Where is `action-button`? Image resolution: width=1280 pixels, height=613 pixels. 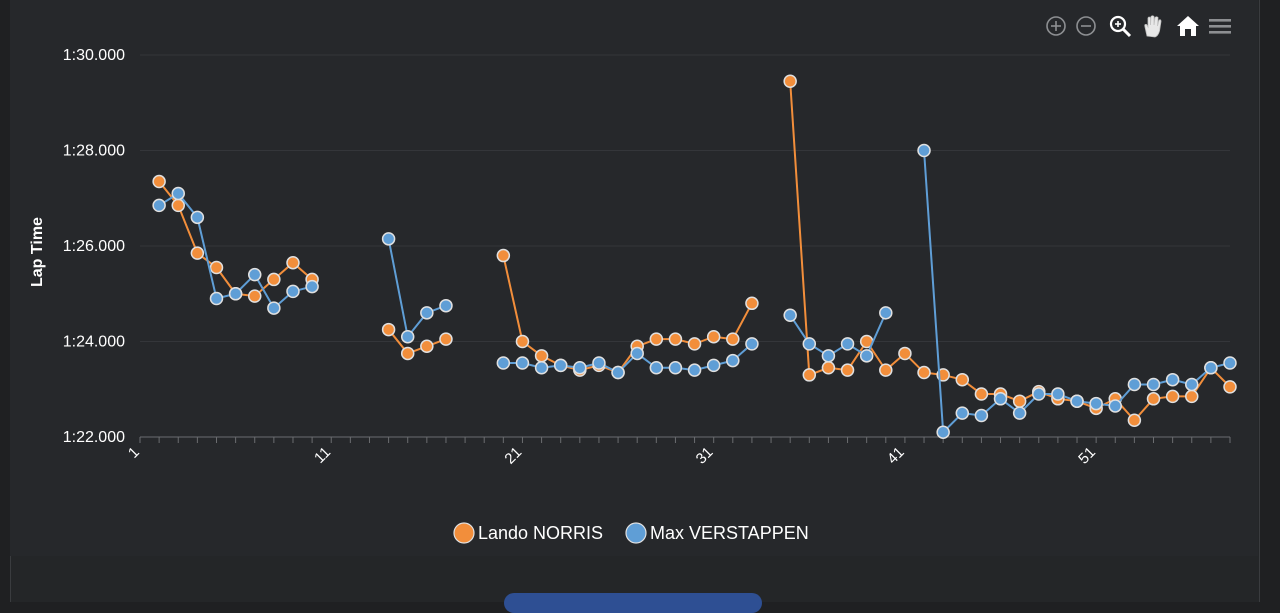 action-button is located at coordinates (633, 603).